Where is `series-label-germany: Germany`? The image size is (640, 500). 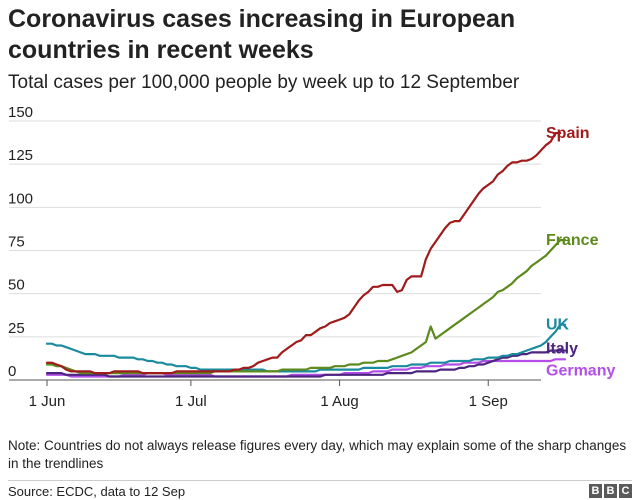
series-label-germany: Germany is located at coordinates (580, 370).